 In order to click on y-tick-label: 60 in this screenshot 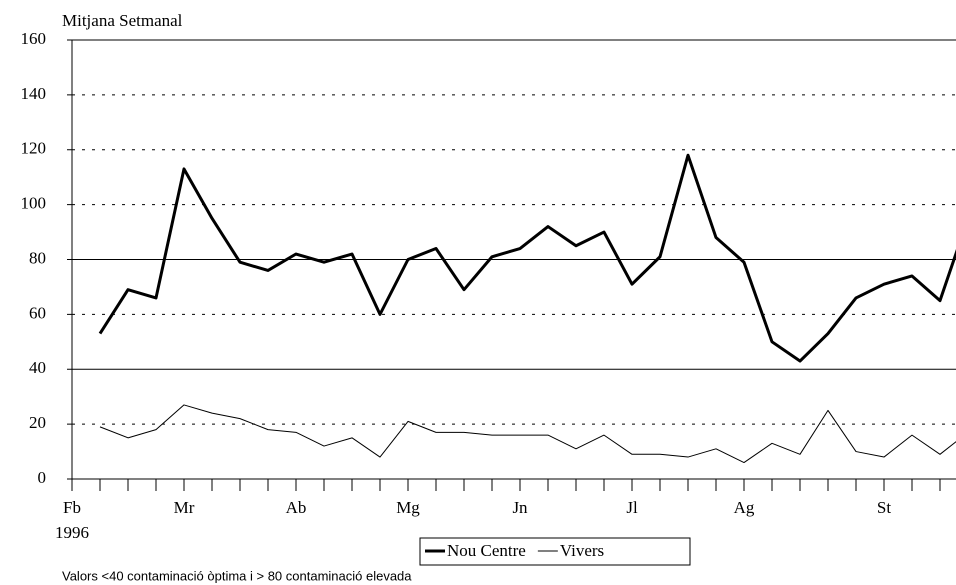, I will do `click(37, 312)`.